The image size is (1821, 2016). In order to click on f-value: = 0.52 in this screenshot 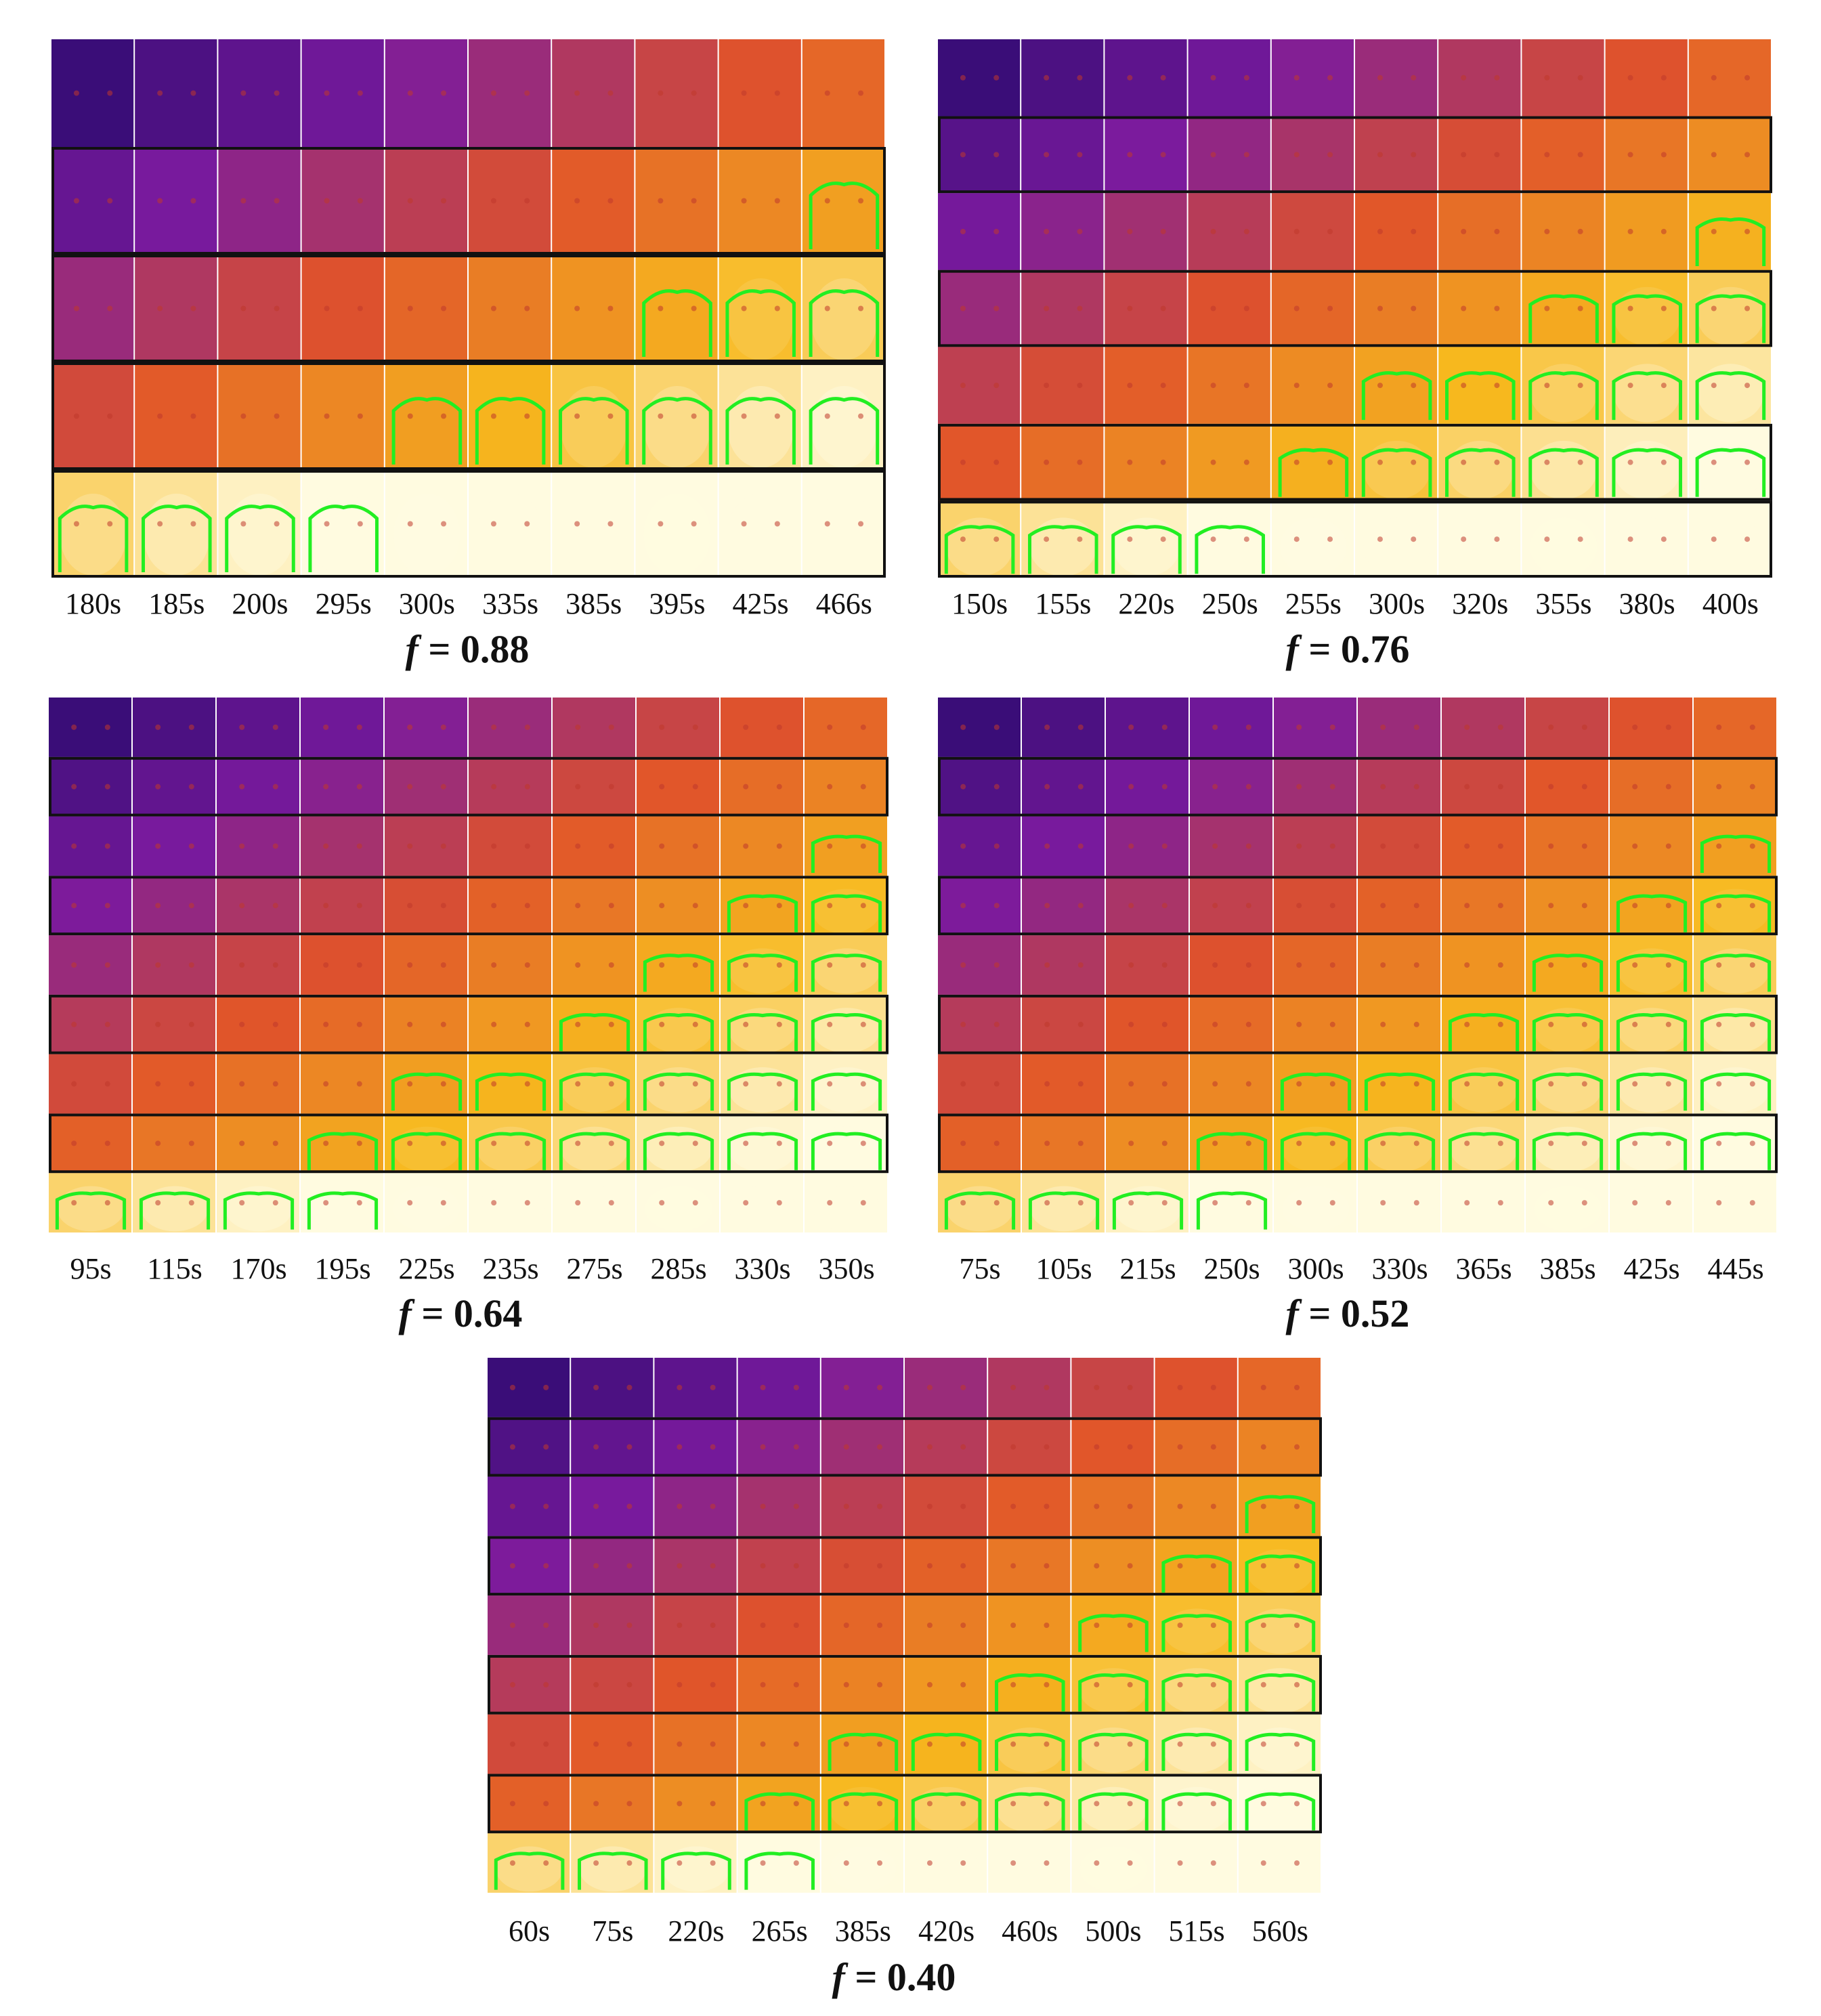, I will do `click(1359, 1313)`.